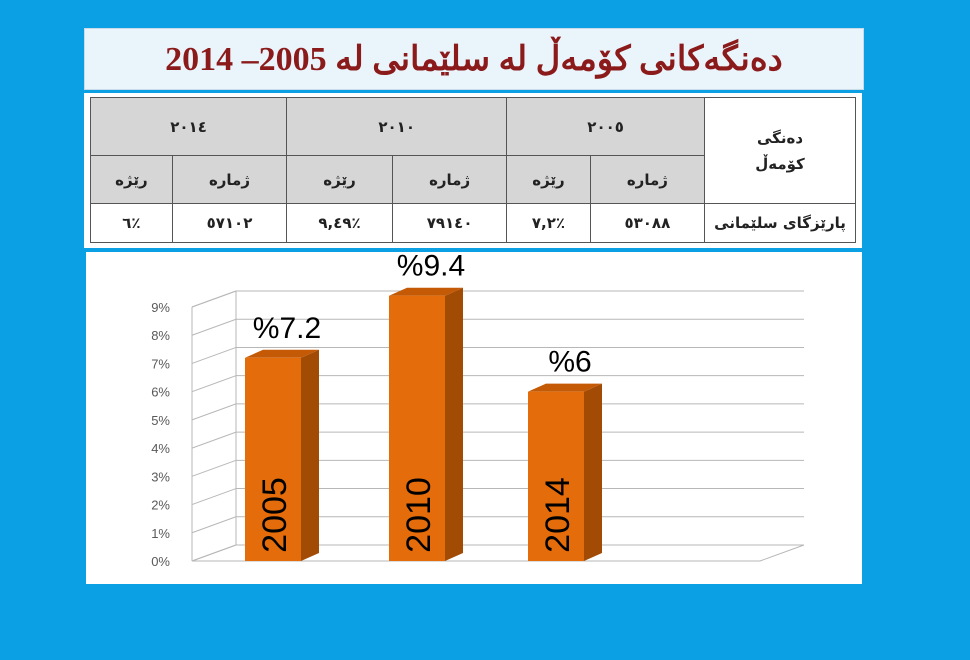 Image resolution: width=970 pixels, height=660 pixels. I want to click on year-header-2014: ٢٠١٤, so click(188, 126).